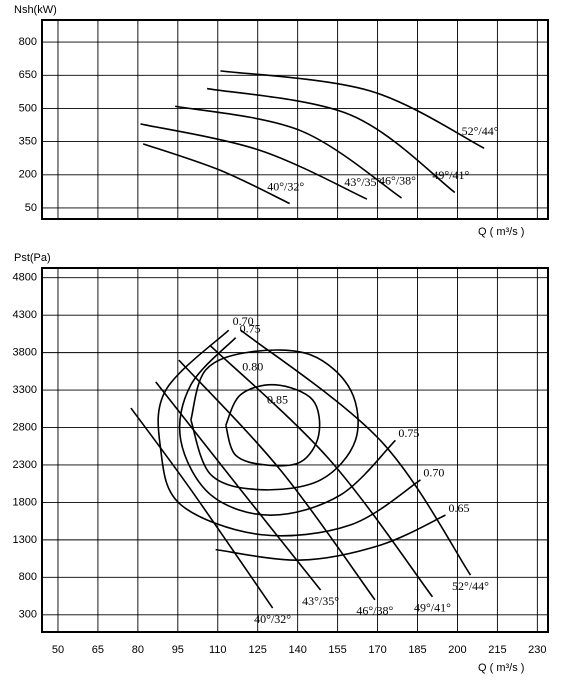 This screenshot has height=687, width=561. What do you see at coordinates (28, 142) in the screenshot?
I see `y-tick-label: 350` at bounding box center [28, 142].